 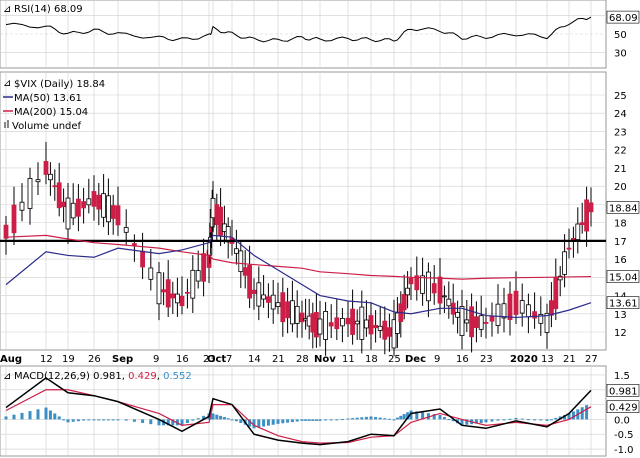 What do you see at coordinates (623, 303) in the screenshot?
I see `ma50-badge: 13.61` at bounding box center [623, 303].